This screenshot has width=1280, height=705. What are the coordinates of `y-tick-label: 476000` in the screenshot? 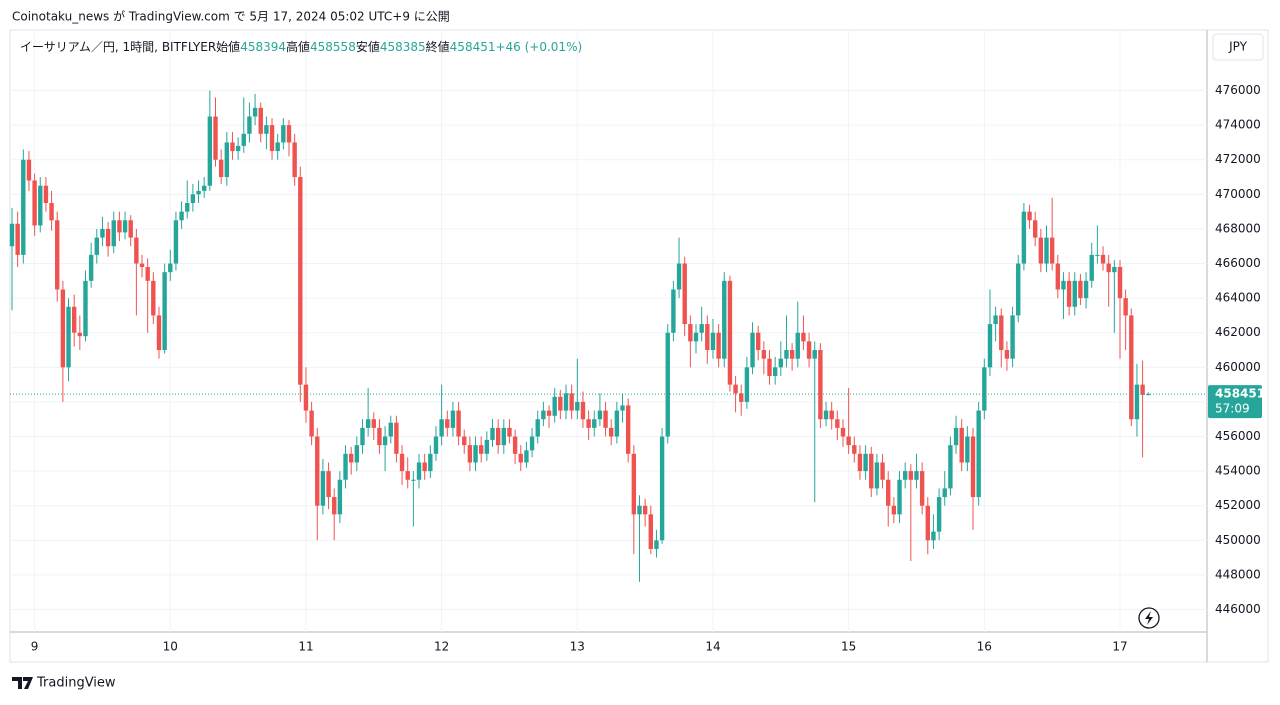 It's located at (1238, 90).